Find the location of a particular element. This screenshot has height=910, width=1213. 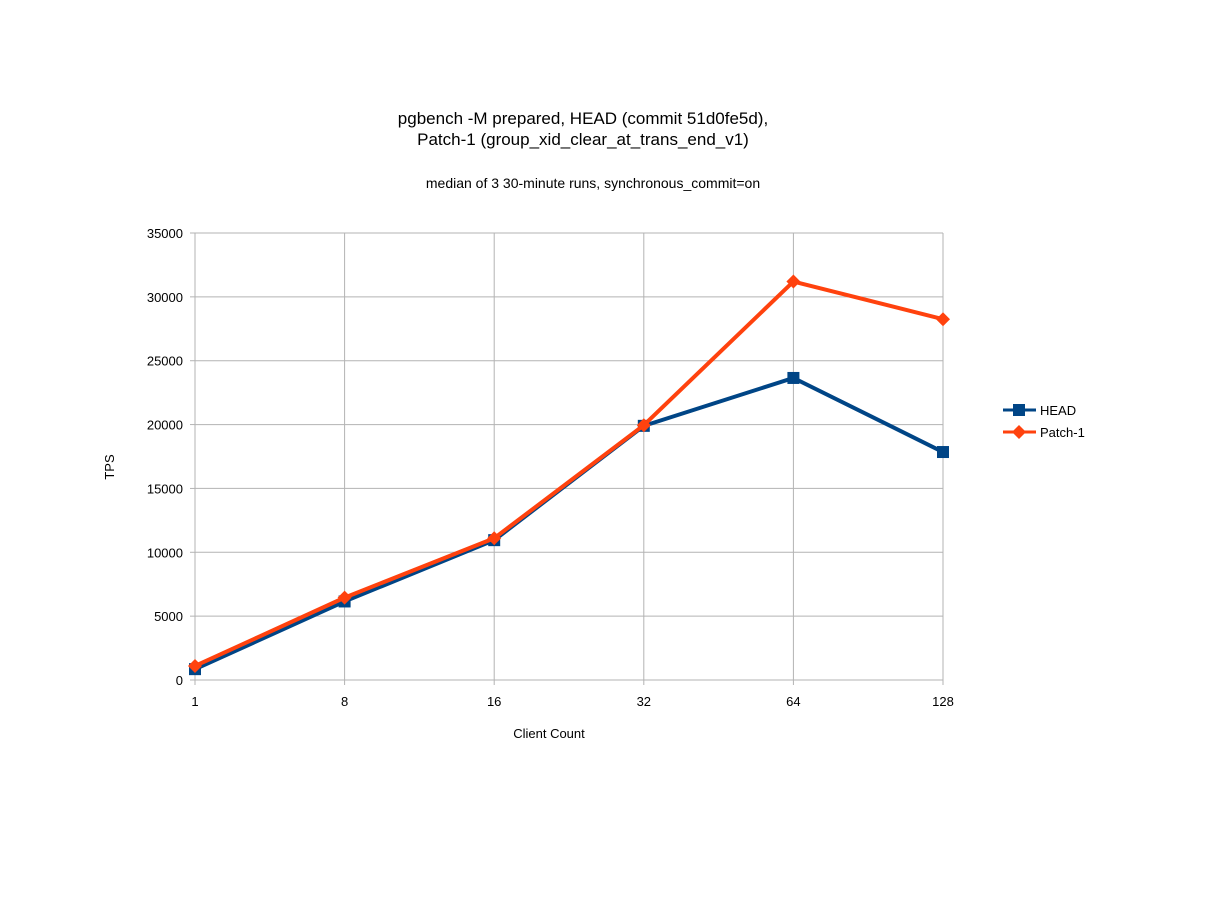

legend: HEAD Patch-1 is located at coordinates (1044, 421).